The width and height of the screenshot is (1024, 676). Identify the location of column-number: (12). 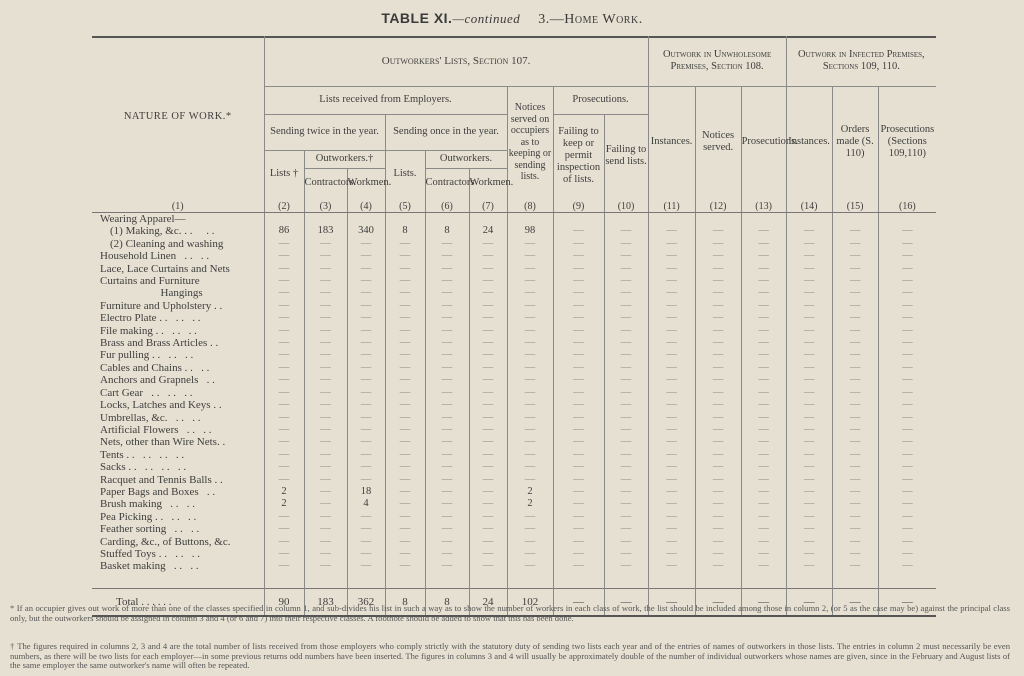
(718, 205).